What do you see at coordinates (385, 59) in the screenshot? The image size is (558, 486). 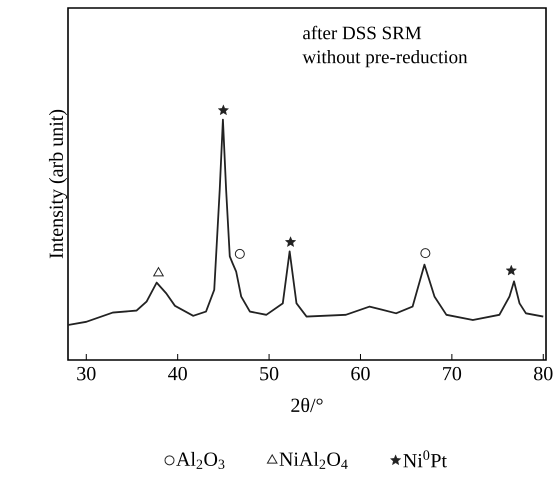 I see `text: without pre-reduction` at bounding box center [385, 59].